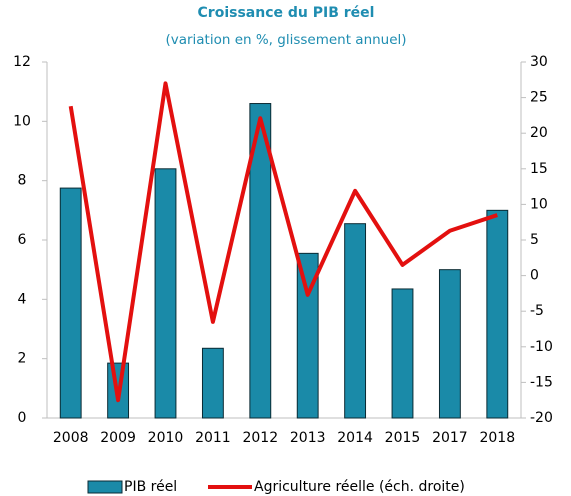  What do you see at coordinates (285, 40) in the screenshot?
I see `chart-subtitle: (variation en %, glissement annuel)` at bounding box center [285, 40].